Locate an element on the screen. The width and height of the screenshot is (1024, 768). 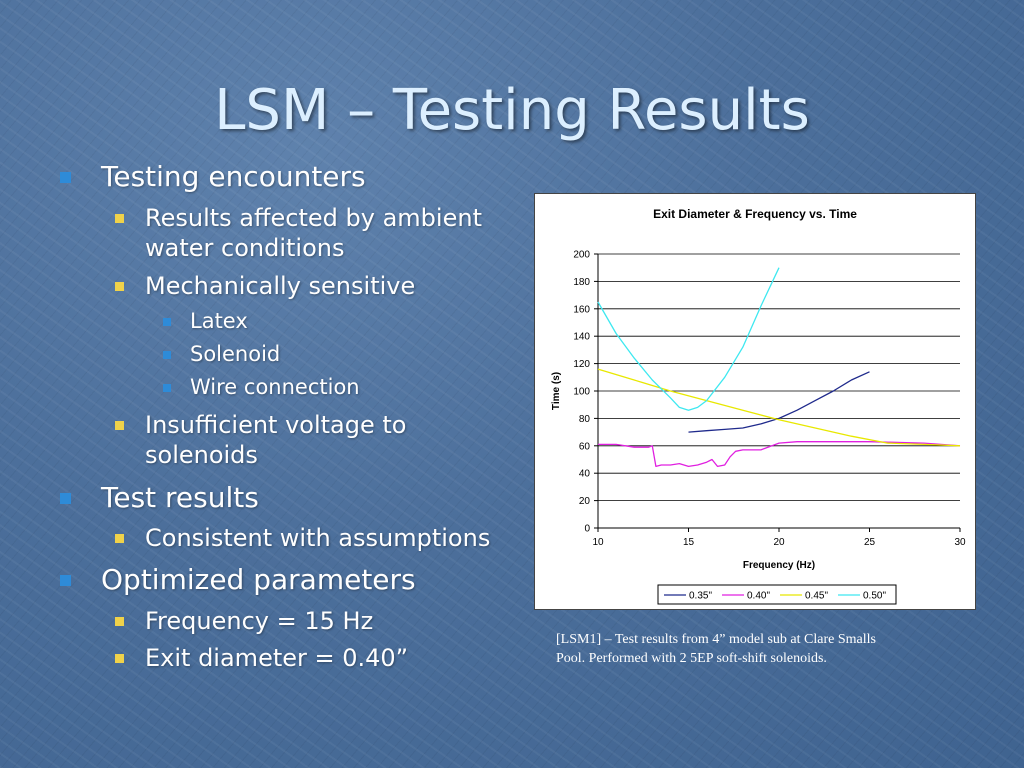
bullet-item: Optimized parameters is located at coordinates (238, 579).